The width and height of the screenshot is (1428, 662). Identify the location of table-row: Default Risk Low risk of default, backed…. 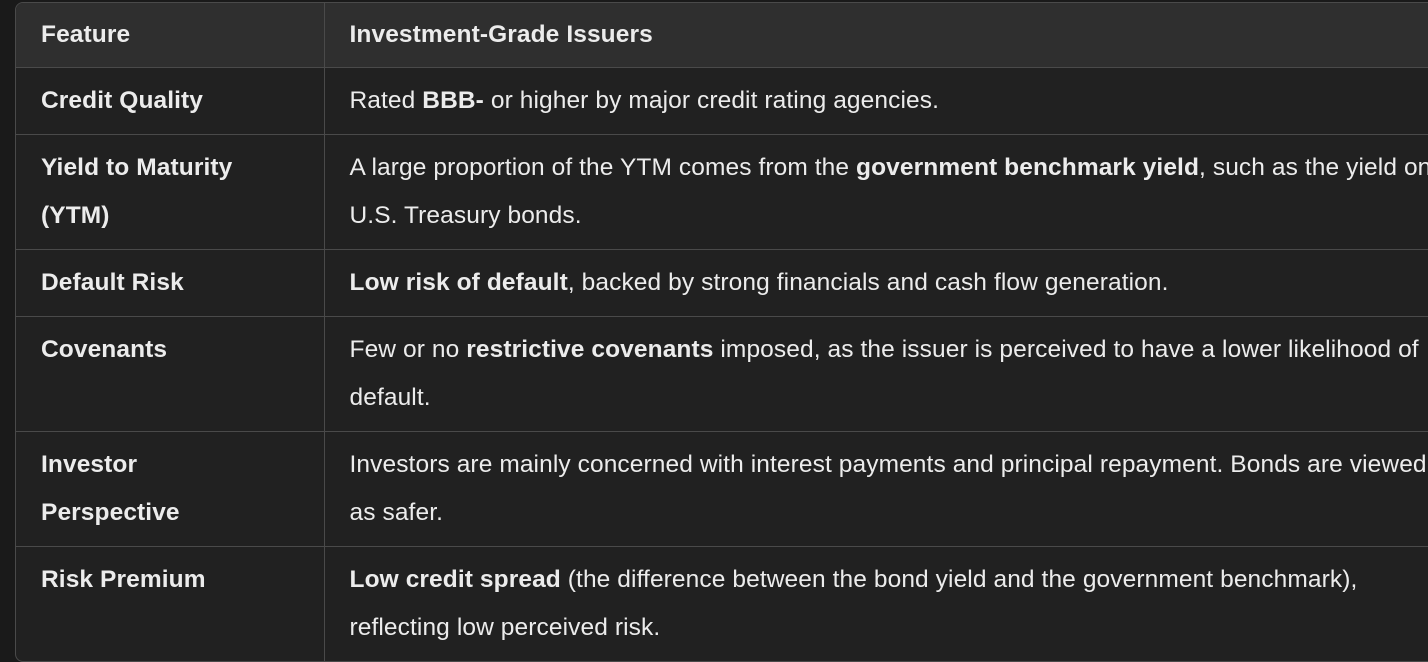
(722, 283).